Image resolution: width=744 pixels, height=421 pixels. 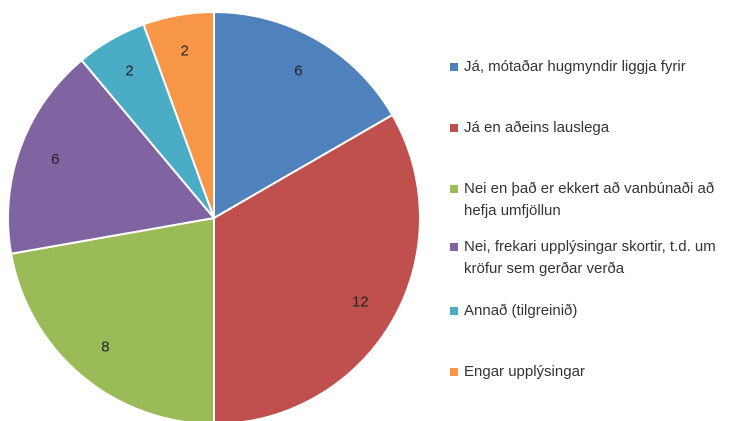 I want to click on legend-label: Já, mótaðar hugmyndir liggja fyrir, so click(x=575, y=66).